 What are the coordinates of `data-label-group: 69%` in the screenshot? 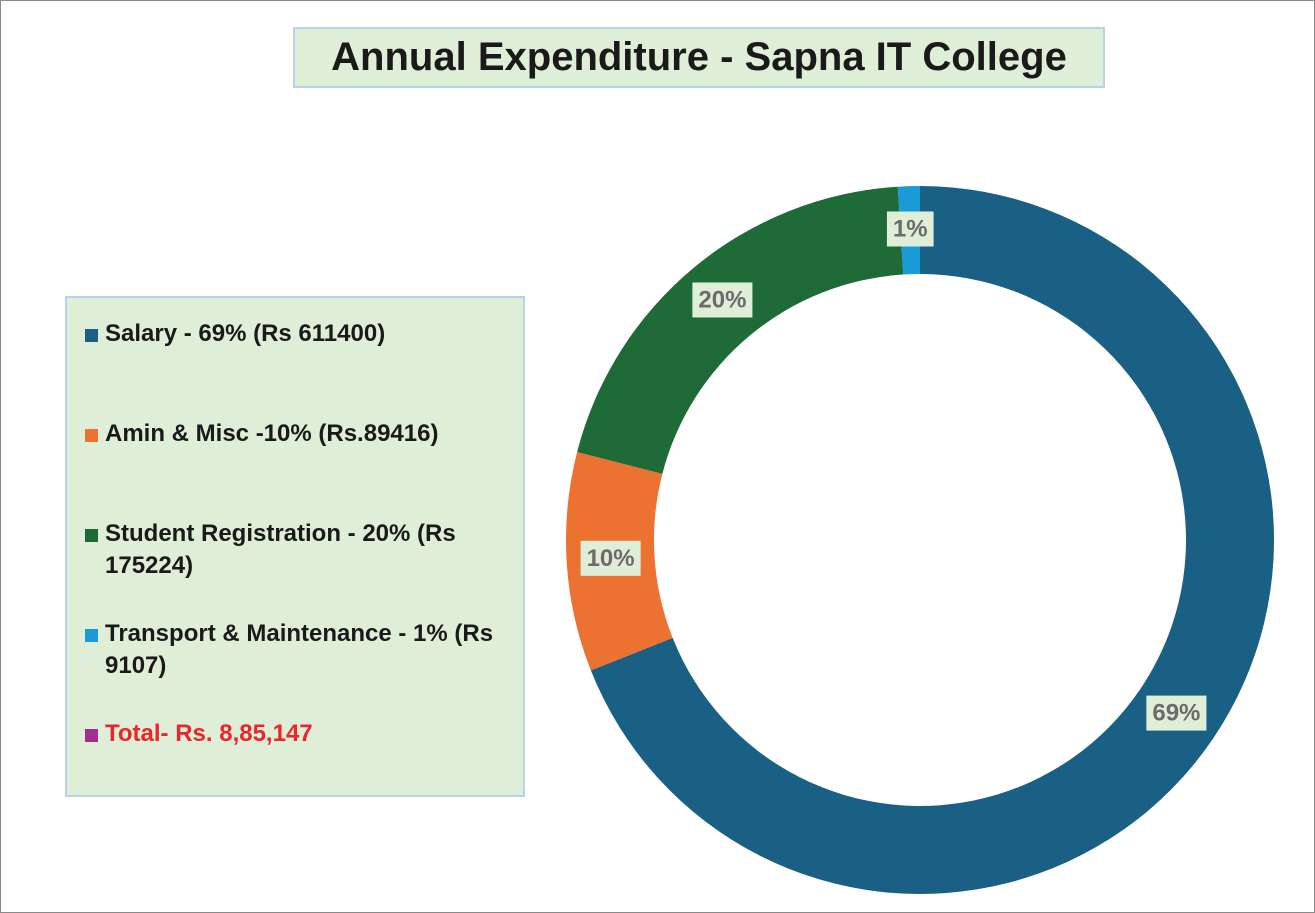 It's located at (1176, 713).